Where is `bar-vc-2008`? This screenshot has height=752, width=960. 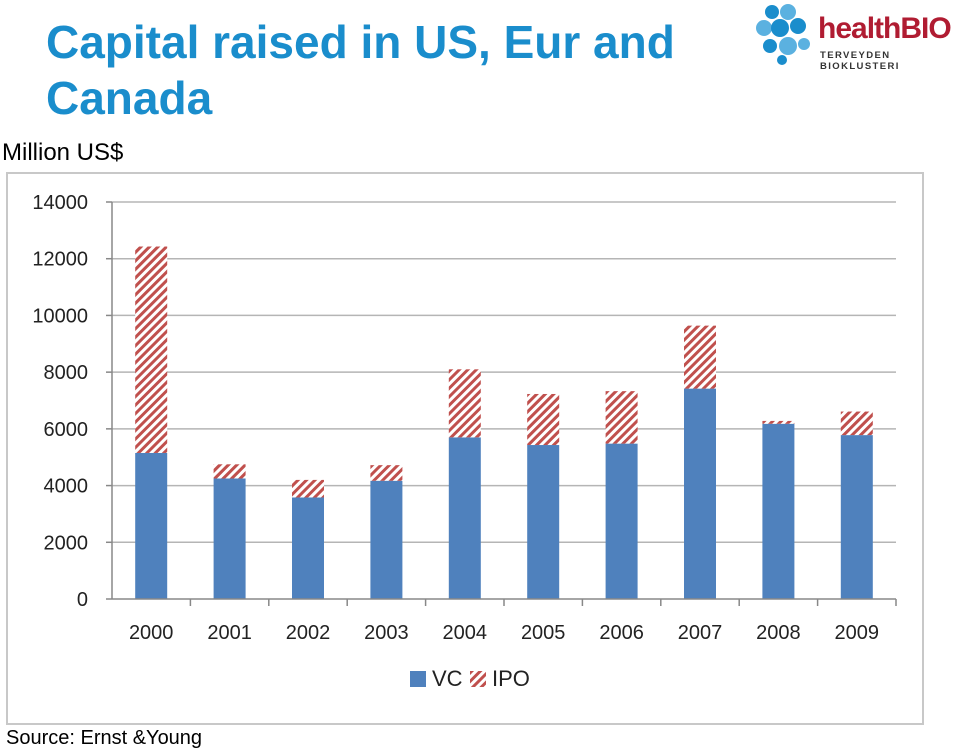
bar-vc-2008 is located at coordinates (778, 511).